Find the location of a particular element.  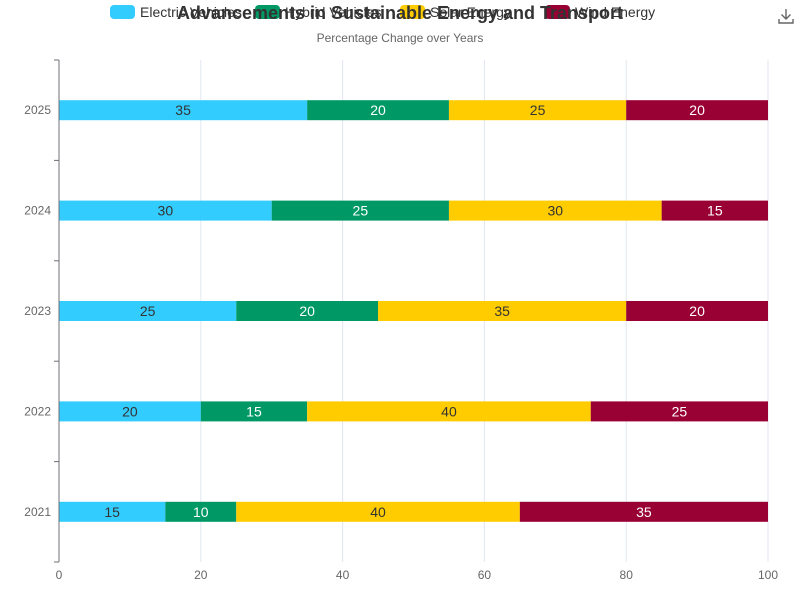

x-tick-label: 20 is located at coordinates (201, 575).